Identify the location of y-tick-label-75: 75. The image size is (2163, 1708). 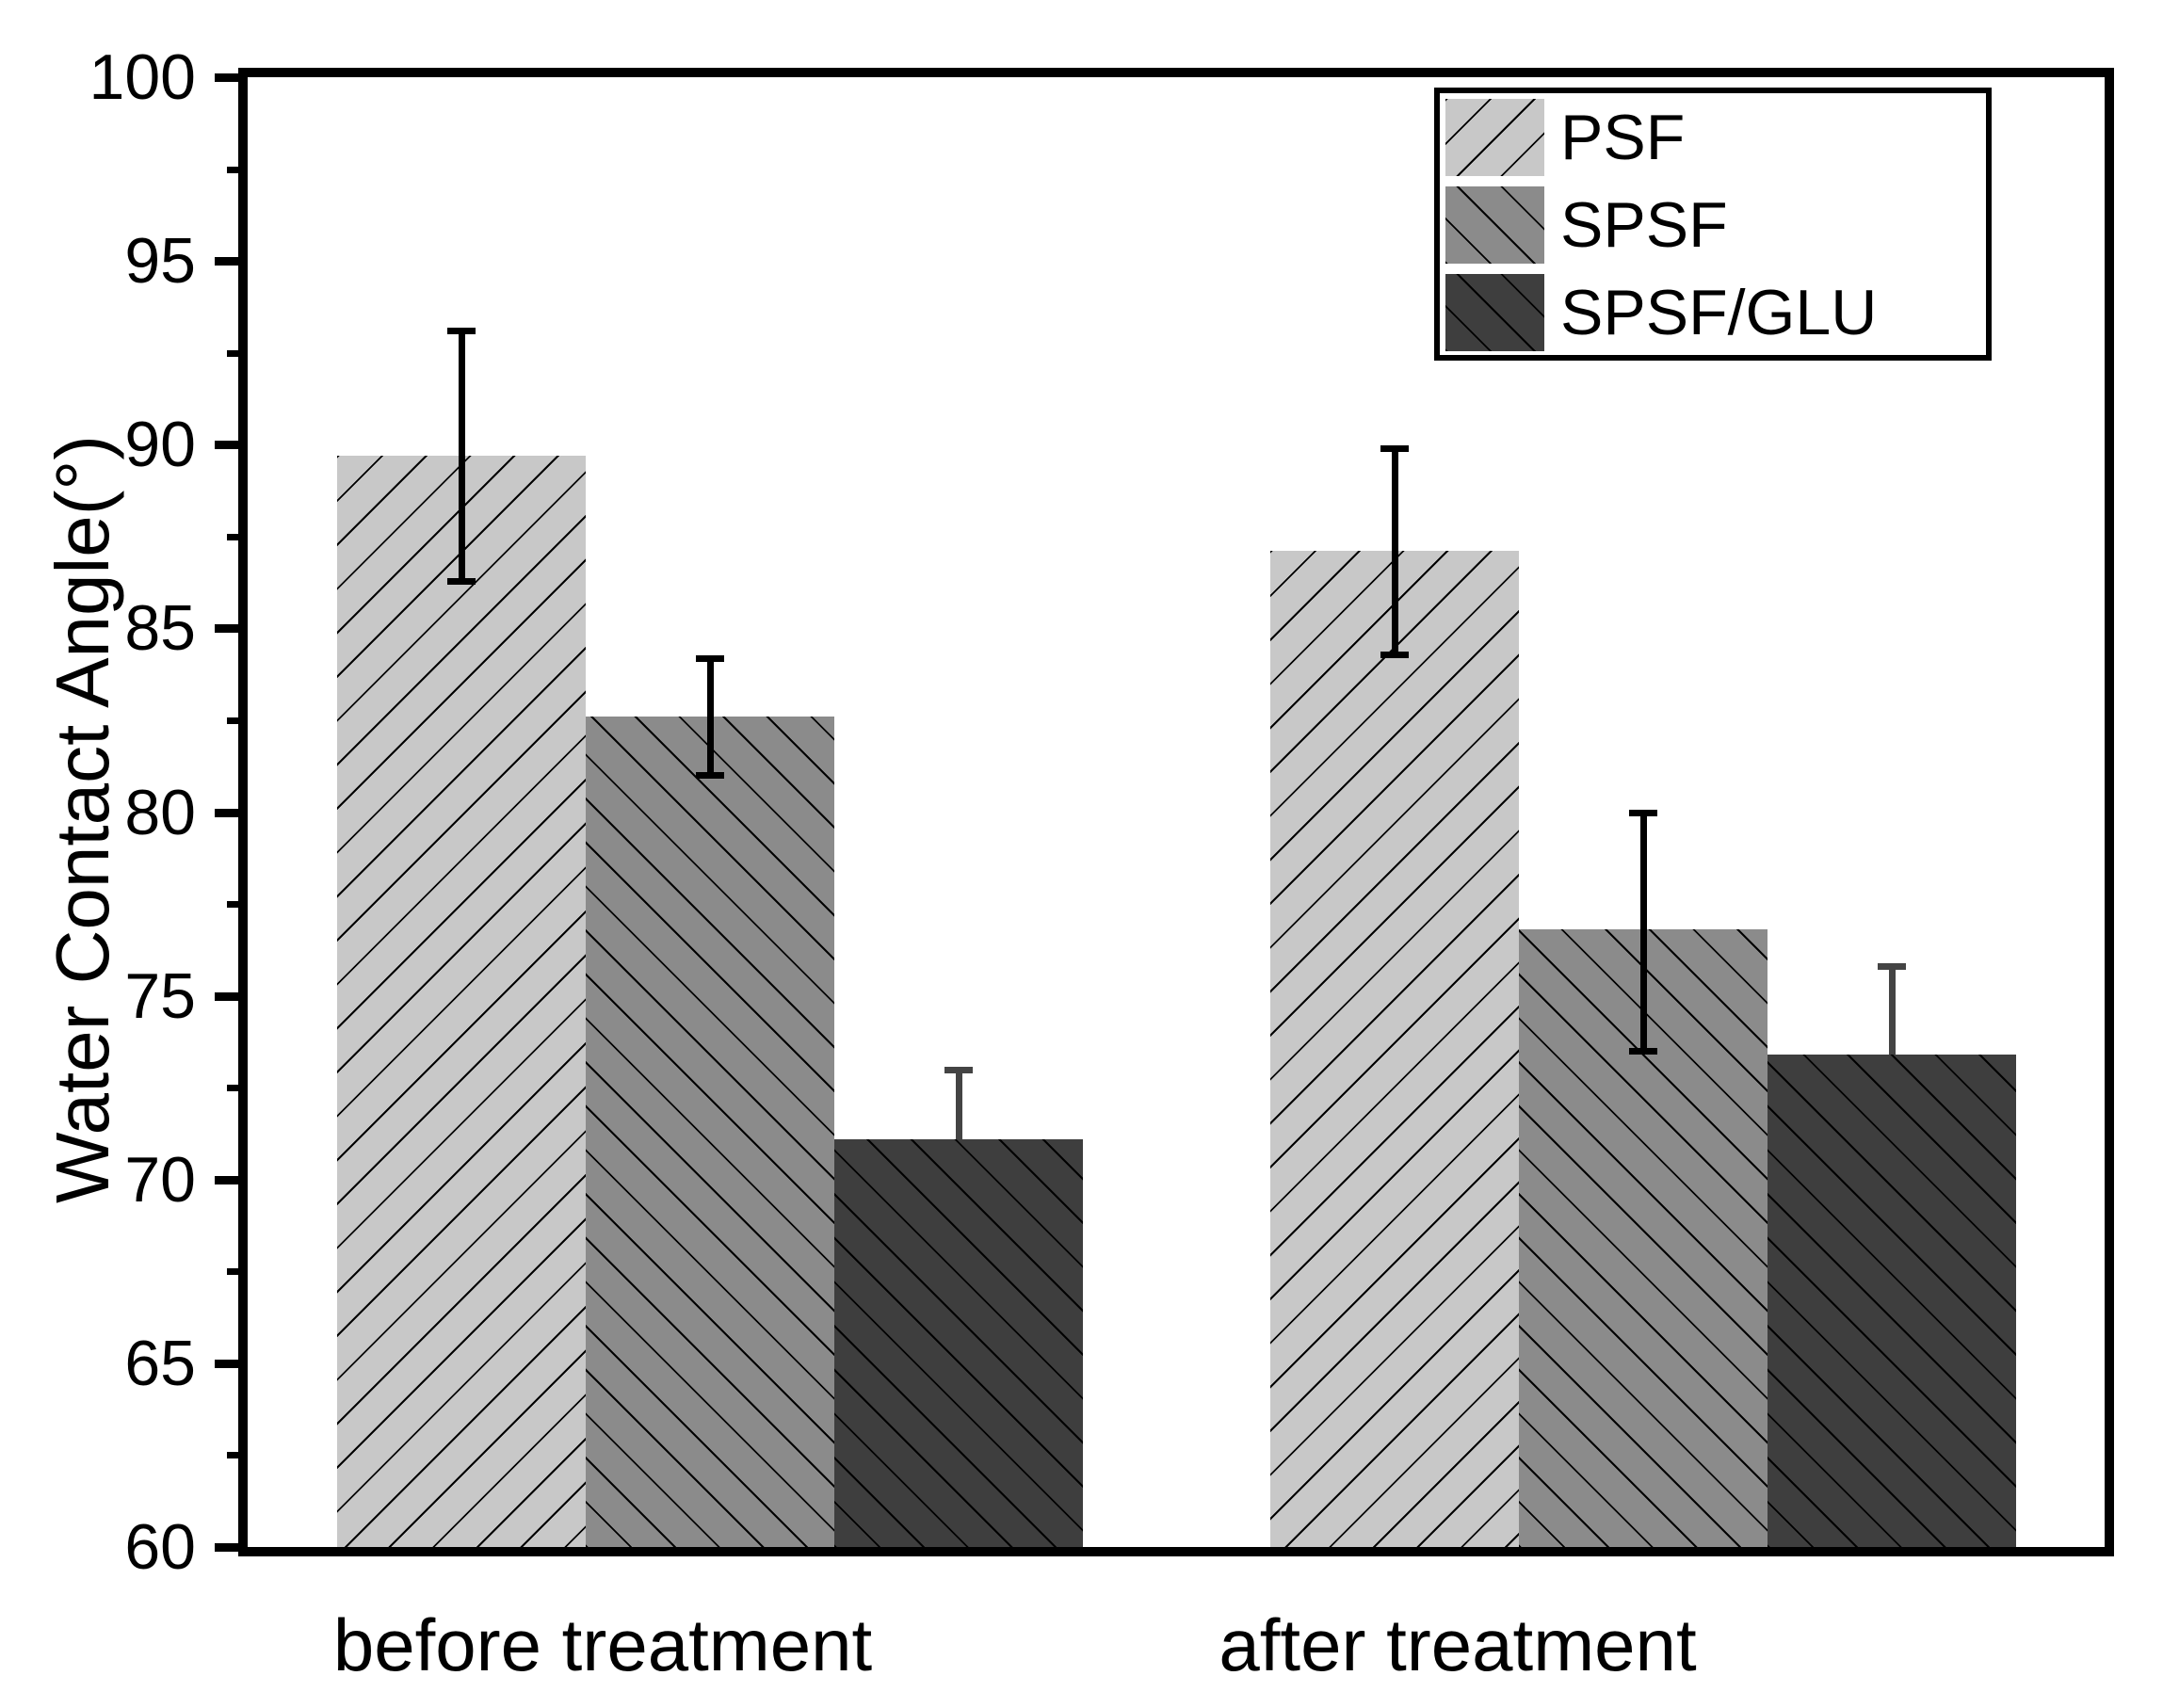
(160, 995).